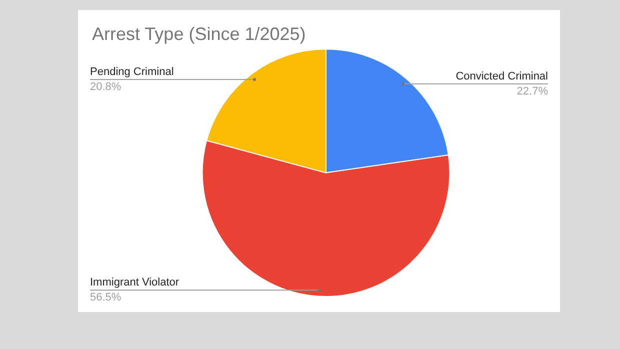 This screenshot has width=620, height=349. Describe the element at coordinates (135, 282) in the screenshot. I see `slice-label: Immigrant Violator` at that location.